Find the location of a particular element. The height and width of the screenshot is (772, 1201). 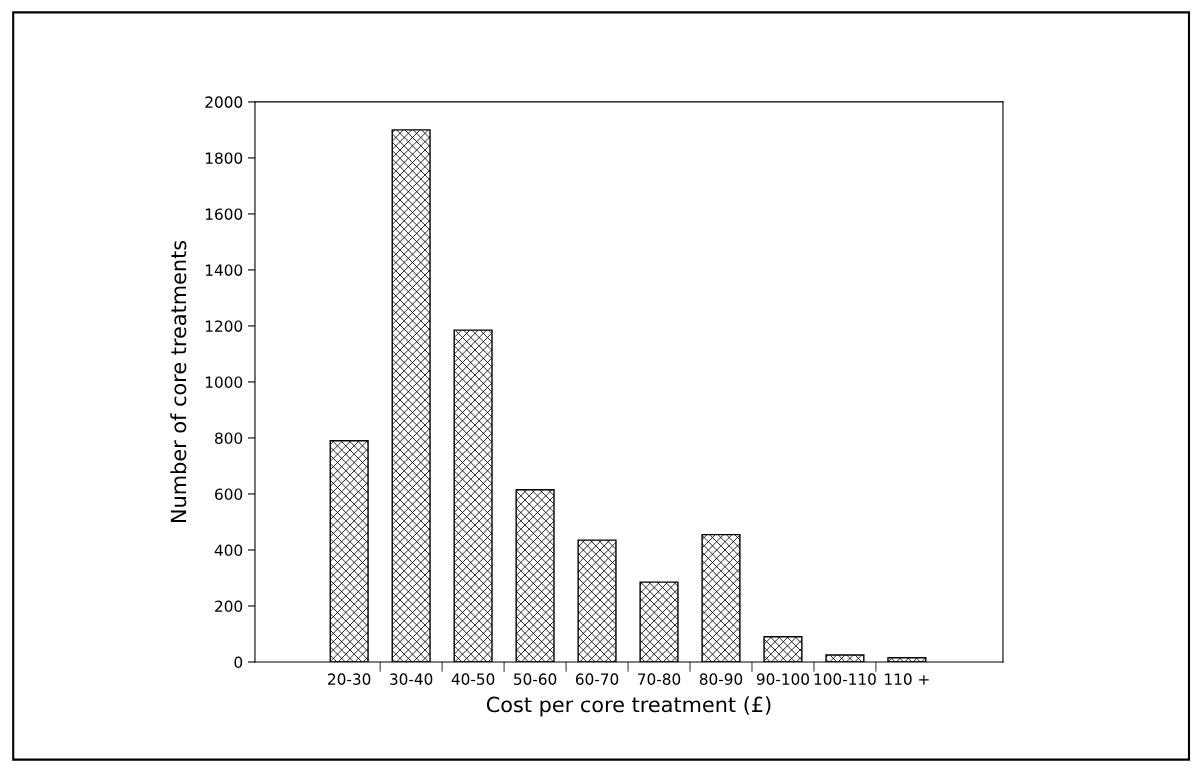

y-tick-label: 200 is located at coordinates (229, 606).